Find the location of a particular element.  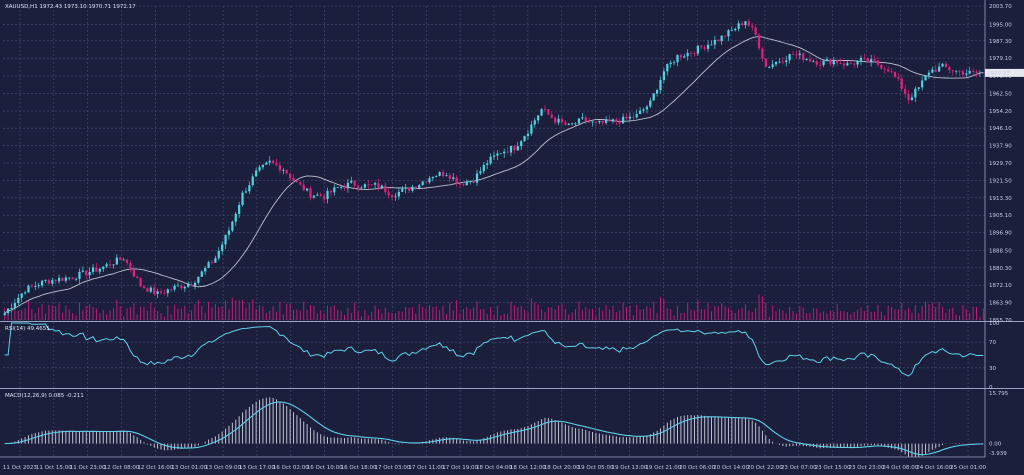

time-tick-label: 24 Oct 16:00 is located at coordinates (934, 468).